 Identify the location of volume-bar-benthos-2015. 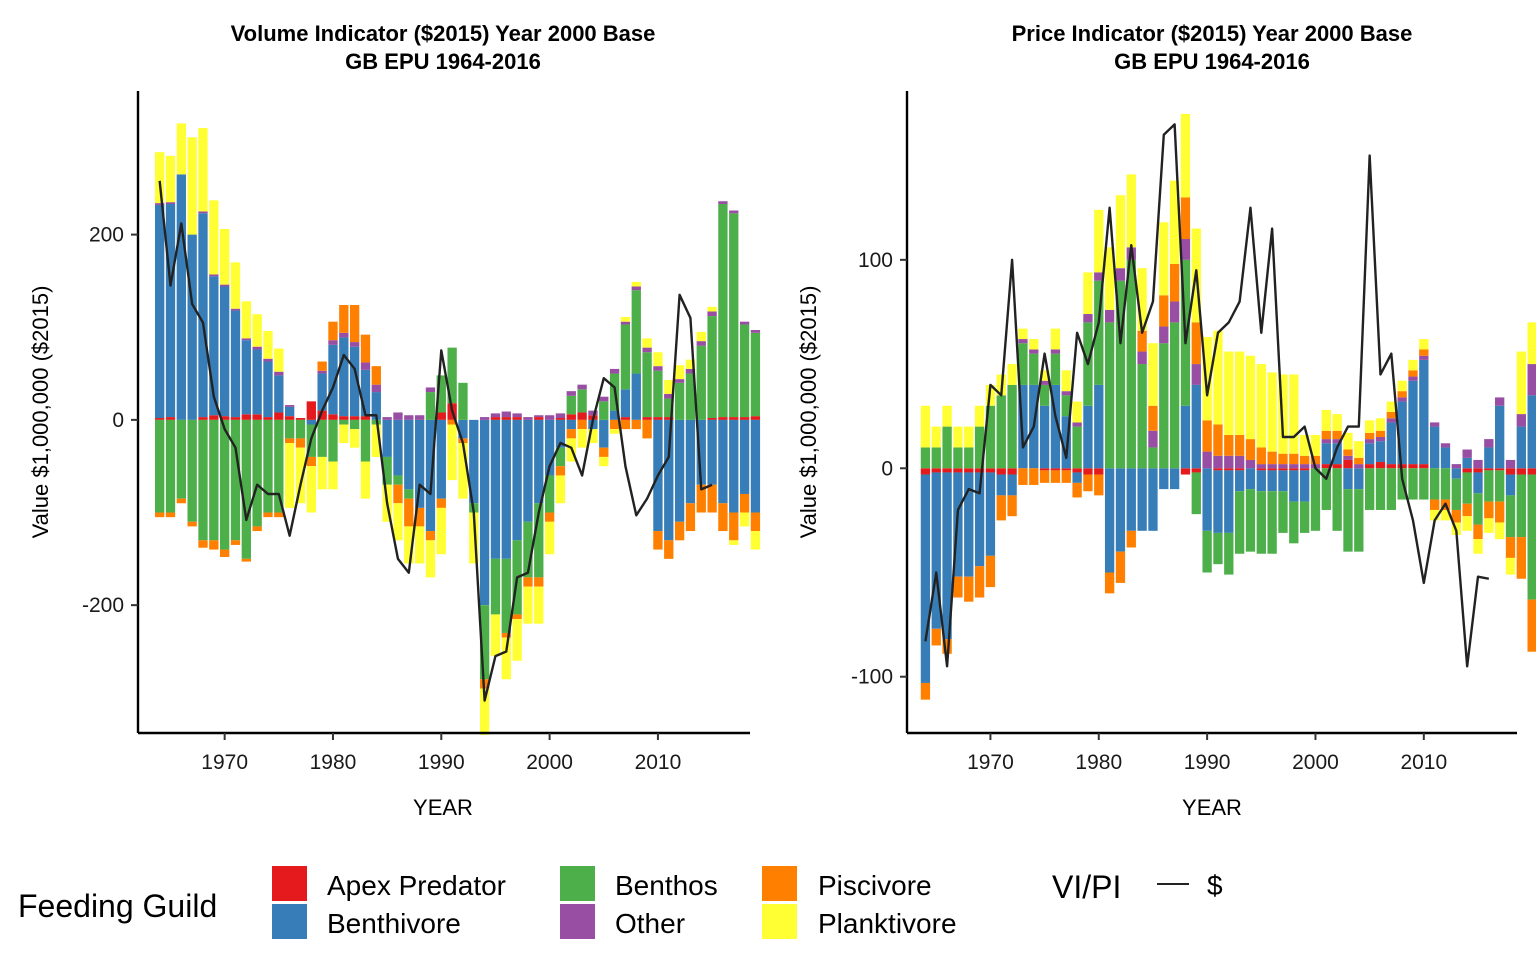
(712, 367).